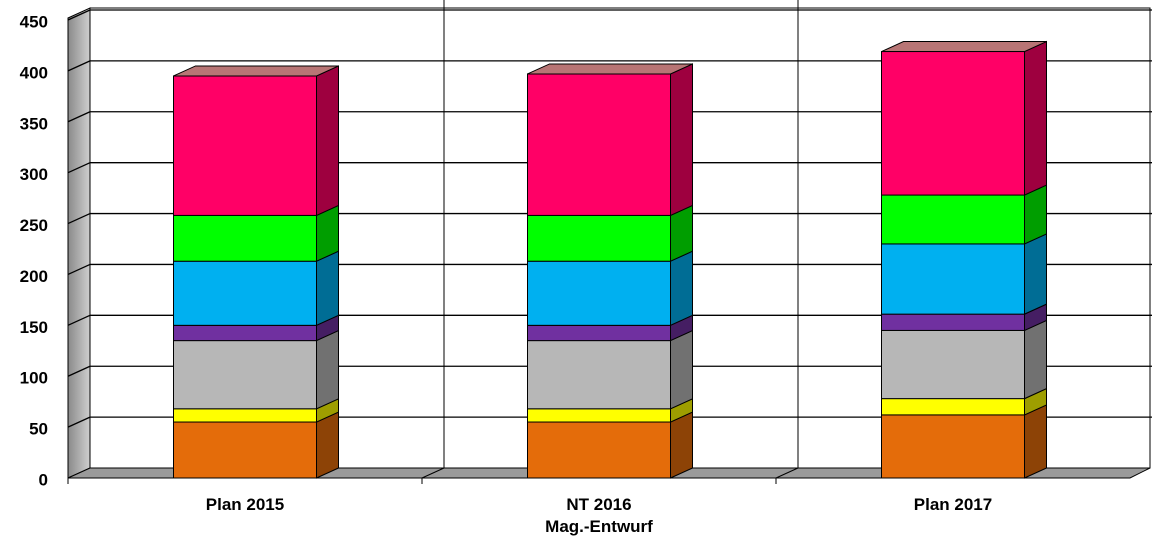  Describe the element at coordinates (953, 504) in the screenshot. I see `x-tick-label: Plan 2017` at that location.